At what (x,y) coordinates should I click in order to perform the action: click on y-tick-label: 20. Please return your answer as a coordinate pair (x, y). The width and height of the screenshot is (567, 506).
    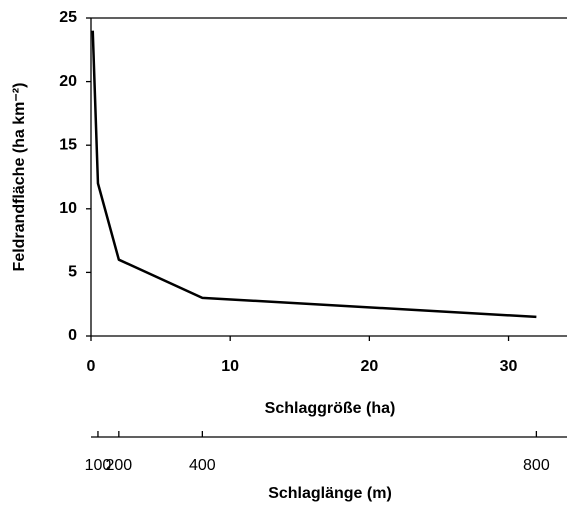
    Looking at the image, I should click on (68, 81).